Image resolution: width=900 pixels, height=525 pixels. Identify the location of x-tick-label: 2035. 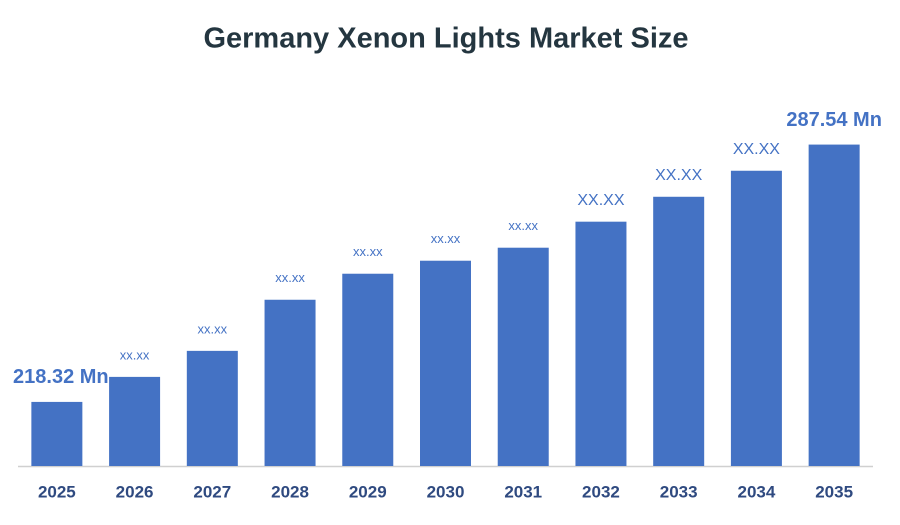
(834, 491).